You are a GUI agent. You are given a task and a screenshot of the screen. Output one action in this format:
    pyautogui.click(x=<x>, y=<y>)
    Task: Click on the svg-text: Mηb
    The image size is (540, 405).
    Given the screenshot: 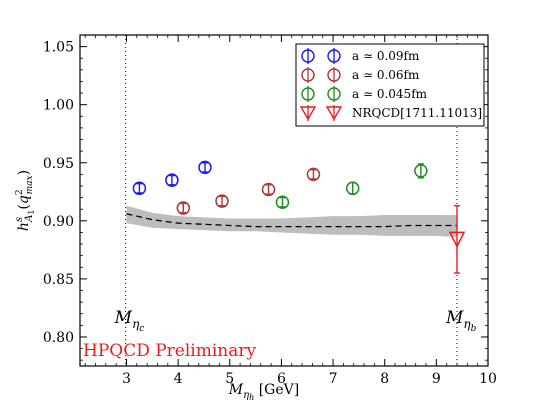 What is the action you would take?
    pyautogui.click(x=461, y=321)
    